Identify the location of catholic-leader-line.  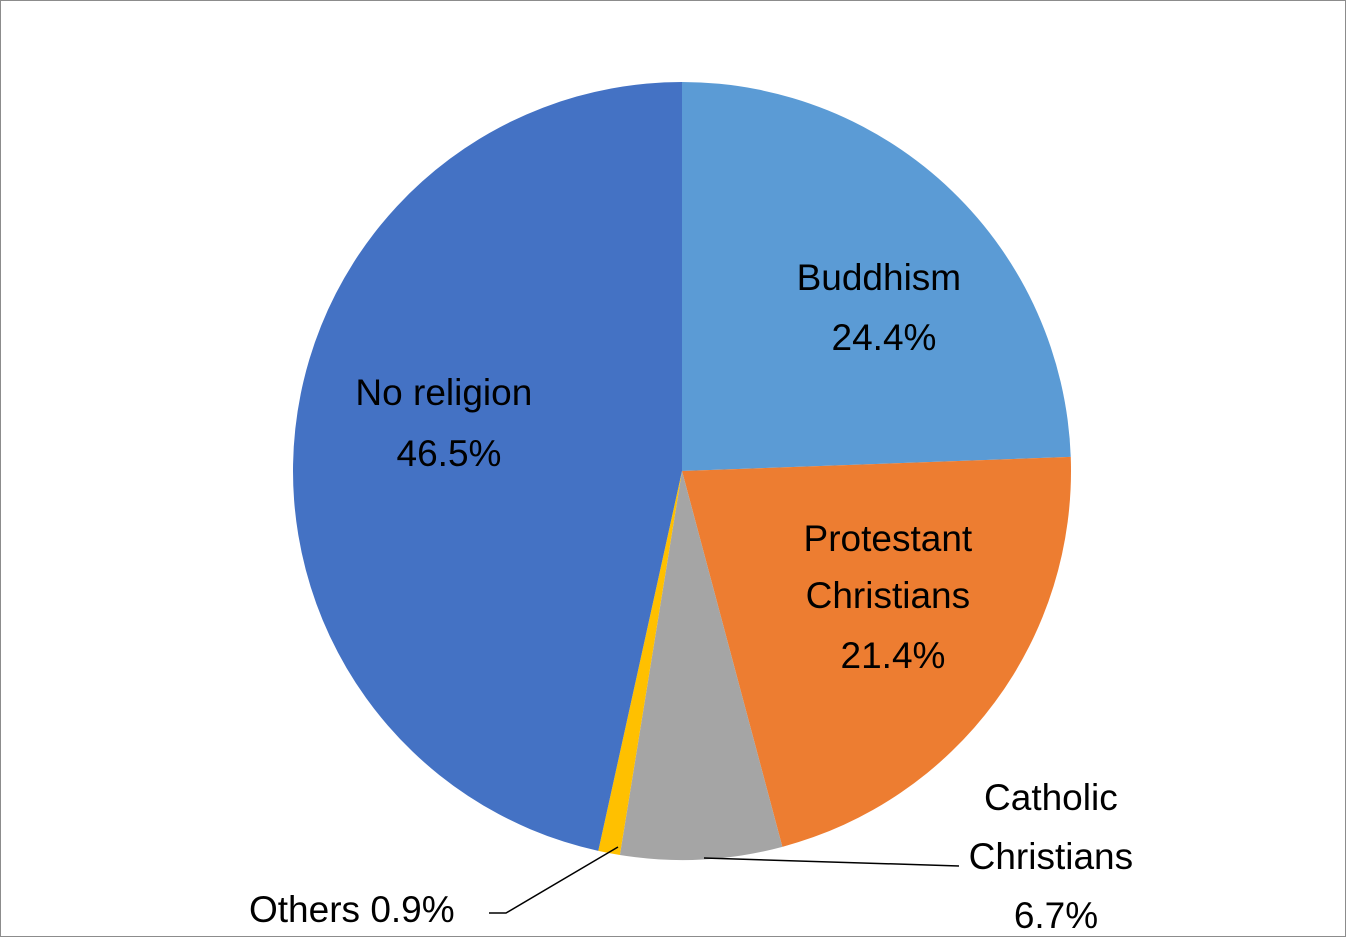
(831, 862).